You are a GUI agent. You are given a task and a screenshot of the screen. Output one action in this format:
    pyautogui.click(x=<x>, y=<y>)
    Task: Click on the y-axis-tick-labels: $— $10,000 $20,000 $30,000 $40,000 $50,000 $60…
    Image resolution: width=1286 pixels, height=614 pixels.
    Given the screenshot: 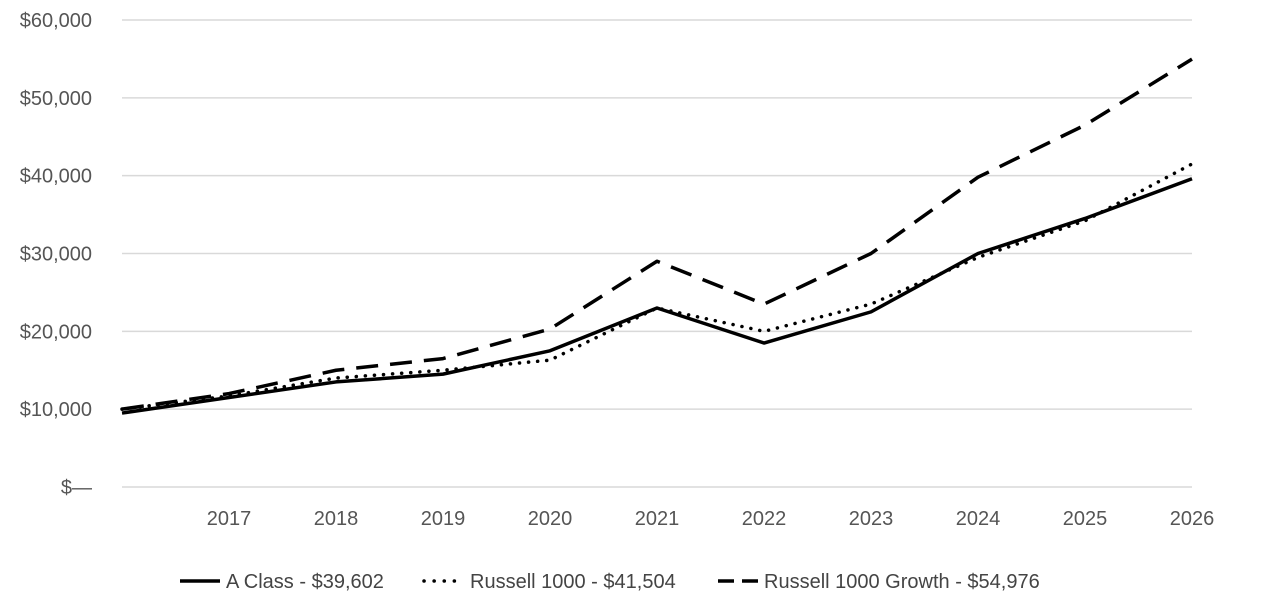 What is the action you would take?
    pyautogui.click(x=56, y=254)
    